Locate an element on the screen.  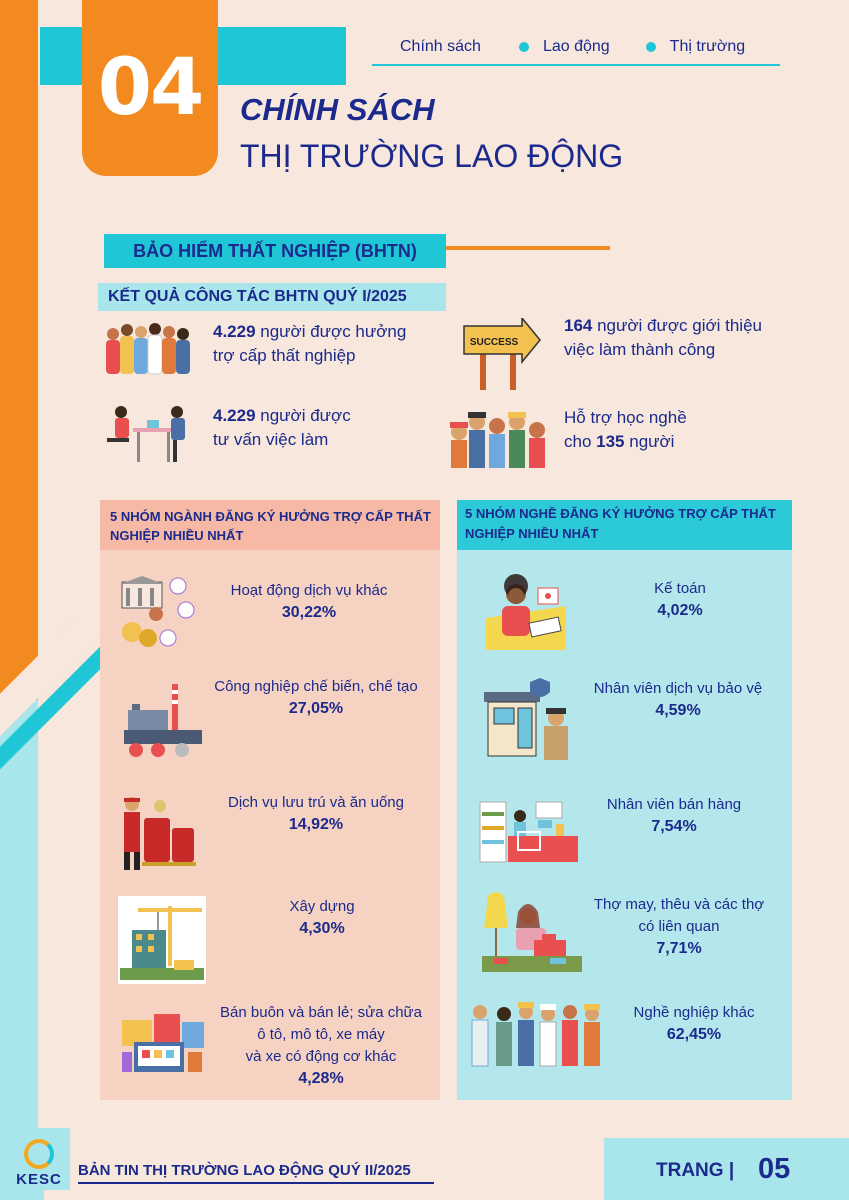
section-number-box: 04 is located at coordinates (150, 88).